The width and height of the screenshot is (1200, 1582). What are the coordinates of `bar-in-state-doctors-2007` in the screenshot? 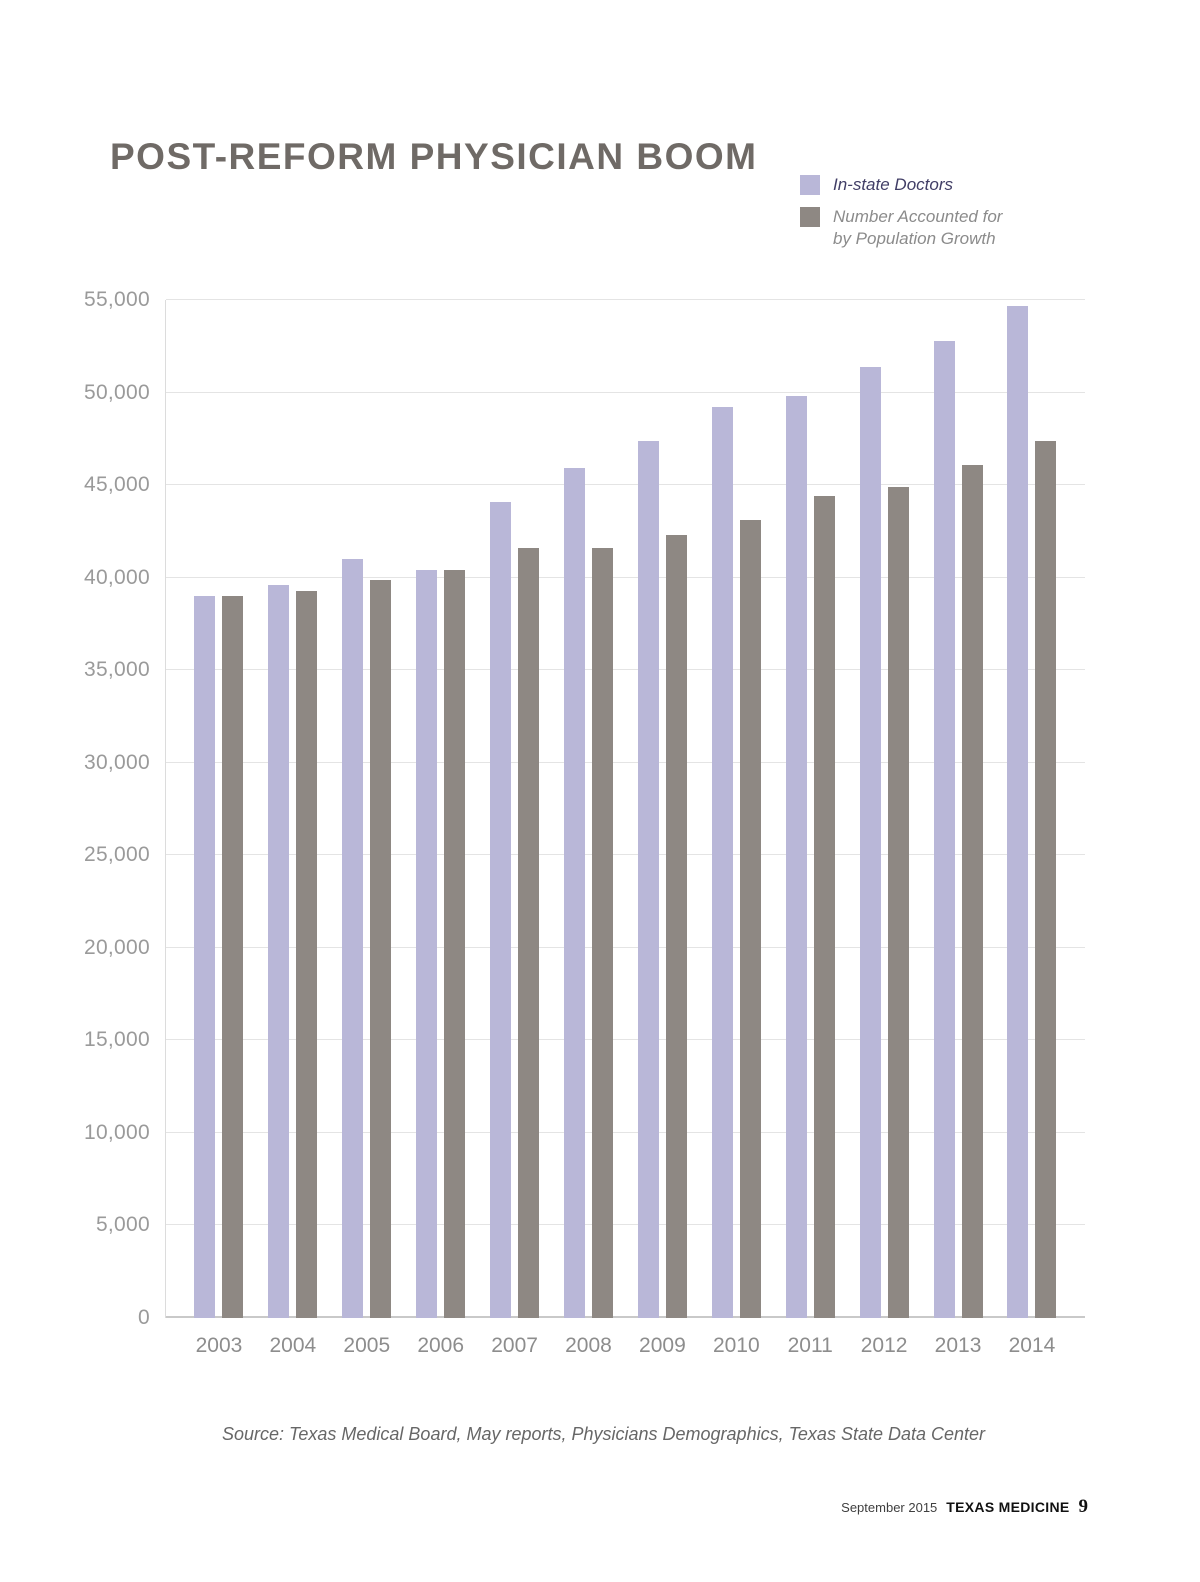 It's located at (501, 909).